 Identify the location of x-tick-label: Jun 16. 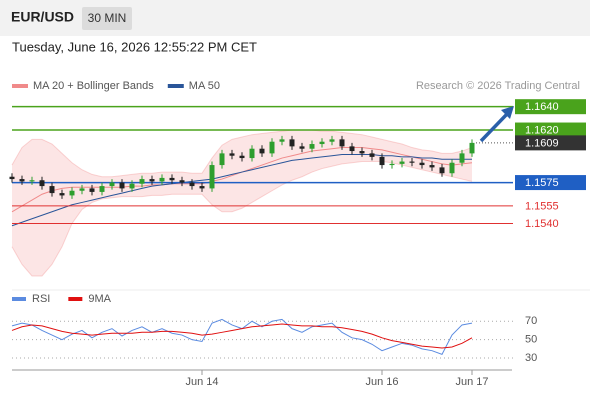
(381, 382).